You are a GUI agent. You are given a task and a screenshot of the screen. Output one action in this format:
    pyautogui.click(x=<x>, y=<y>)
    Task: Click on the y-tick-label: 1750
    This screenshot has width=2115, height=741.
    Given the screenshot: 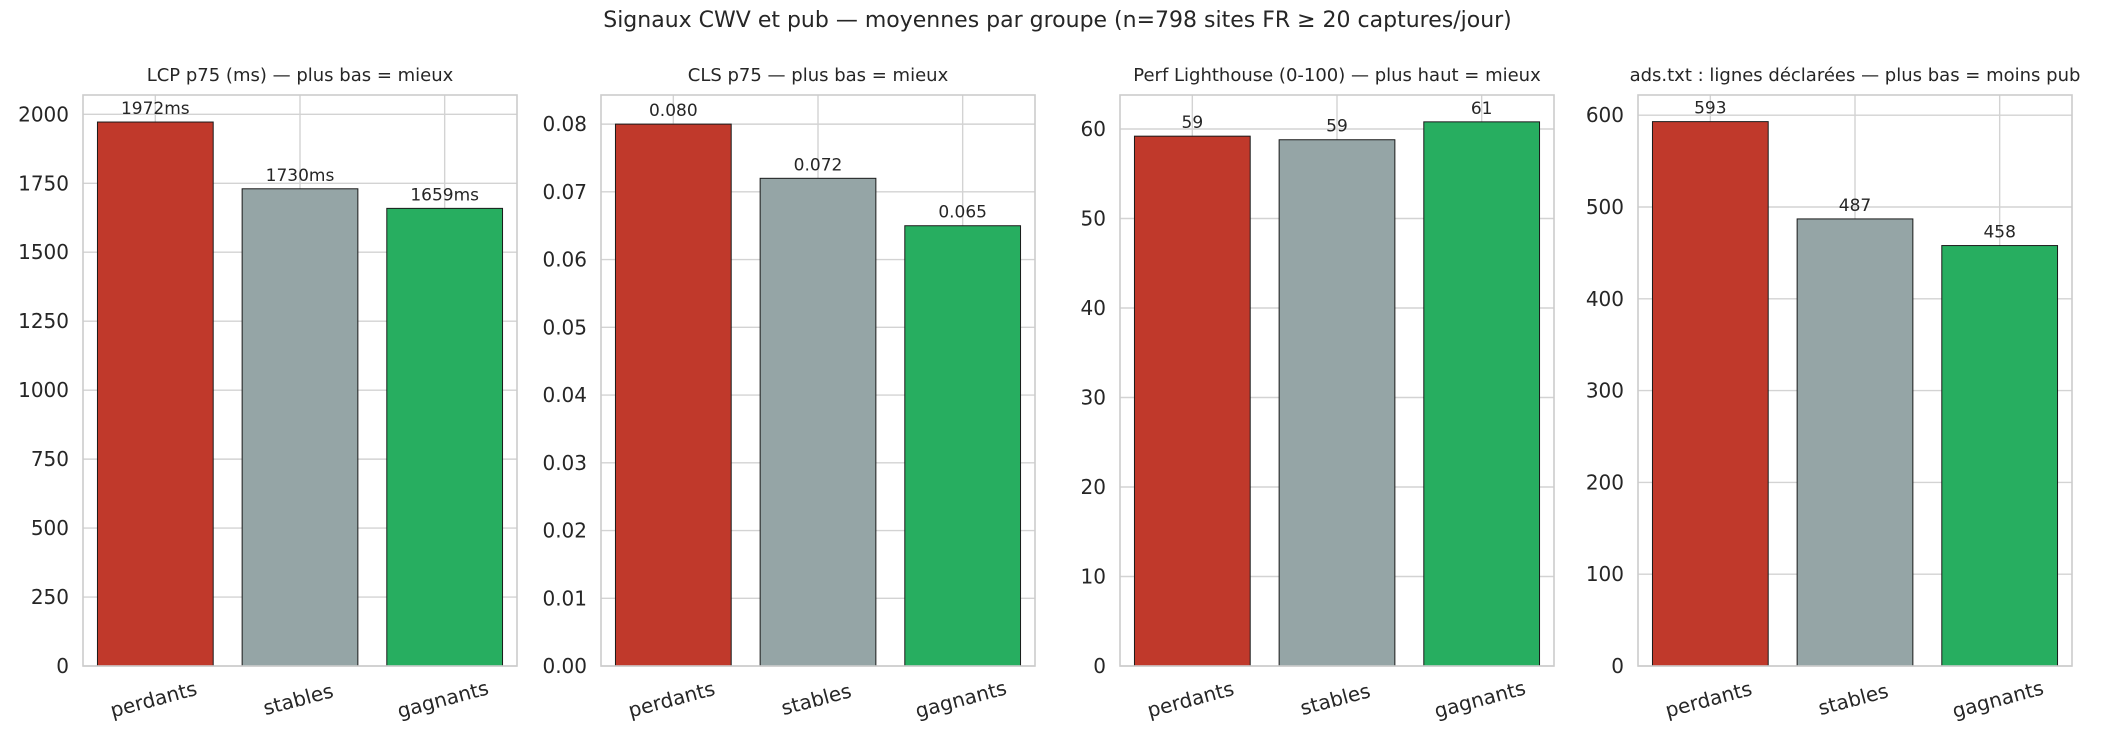 What is the action you would take?
    pyautogui.click(x=43, y=183)
    